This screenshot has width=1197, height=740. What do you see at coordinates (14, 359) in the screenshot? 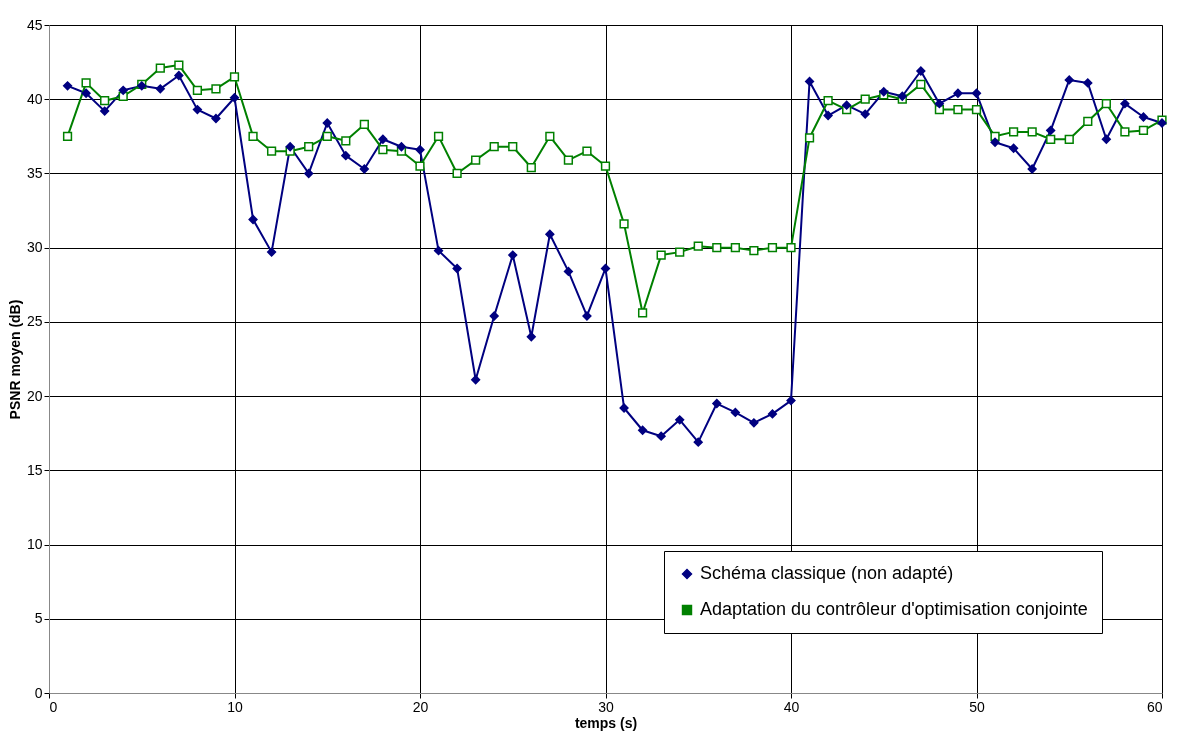
I see `y-axis-title: PSNR moyen (dB)` at bounding box center [14, 359].